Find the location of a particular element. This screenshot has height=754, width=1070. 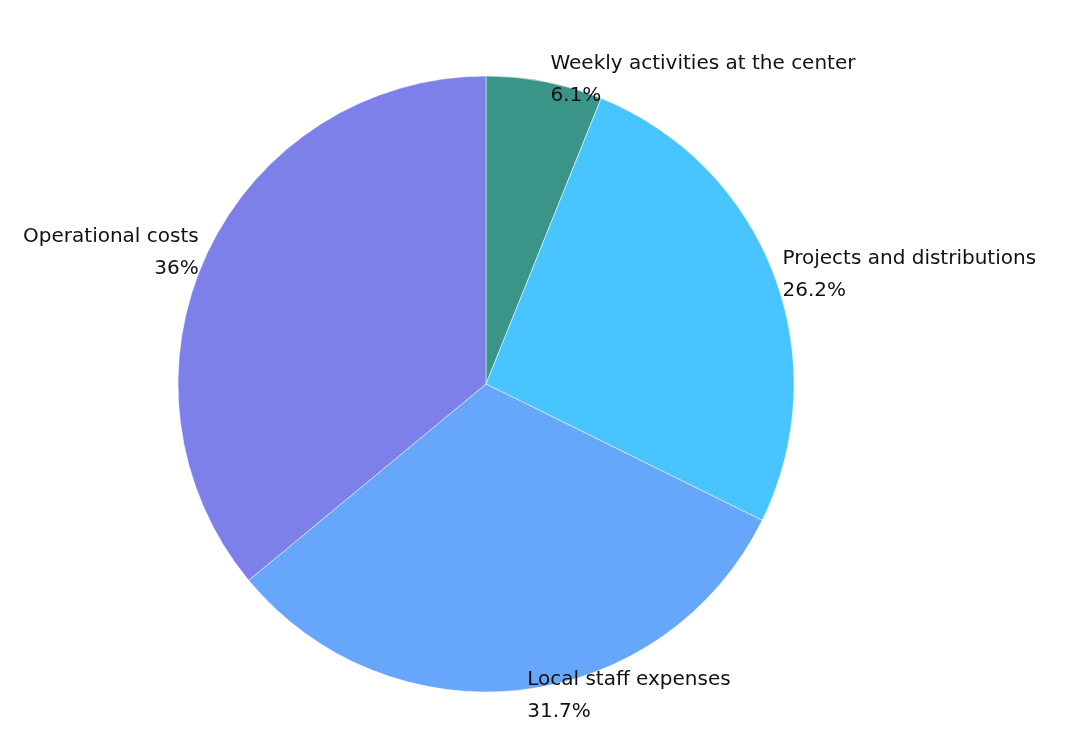

slice-label: Weekly activities at the center is located at coordinates (703, 61).